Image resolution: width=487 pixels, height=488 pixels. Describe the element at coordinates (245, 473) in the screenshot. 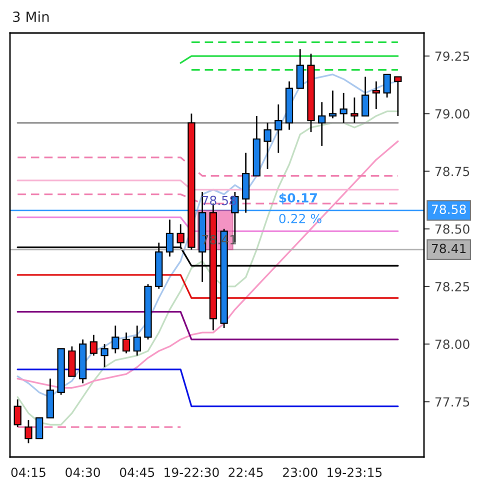

I see `x-tick-label: 22:45` at that location.